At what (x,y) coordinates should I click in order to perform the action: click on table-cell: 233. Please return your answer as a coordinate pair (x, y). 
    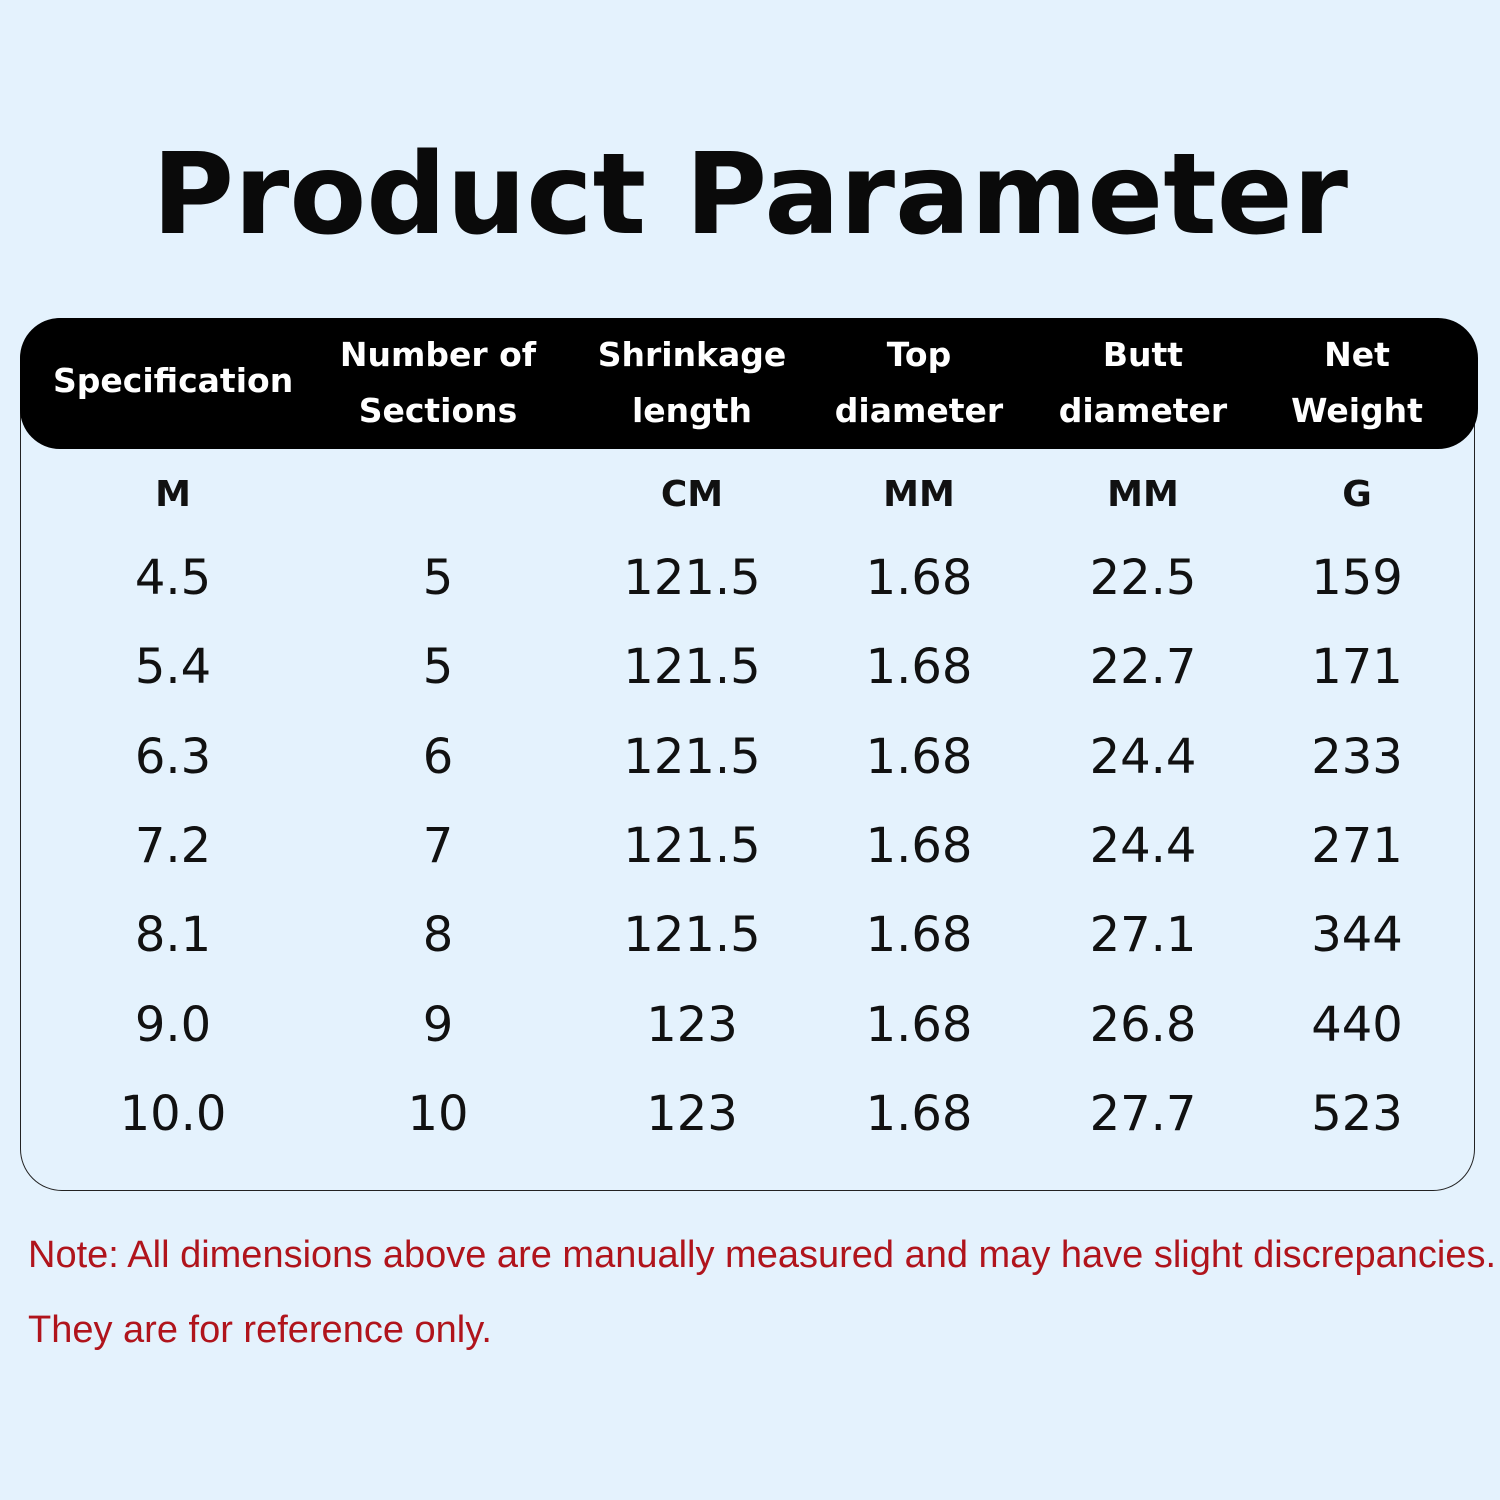
    Looking at the image, I should click on (1357, 756).